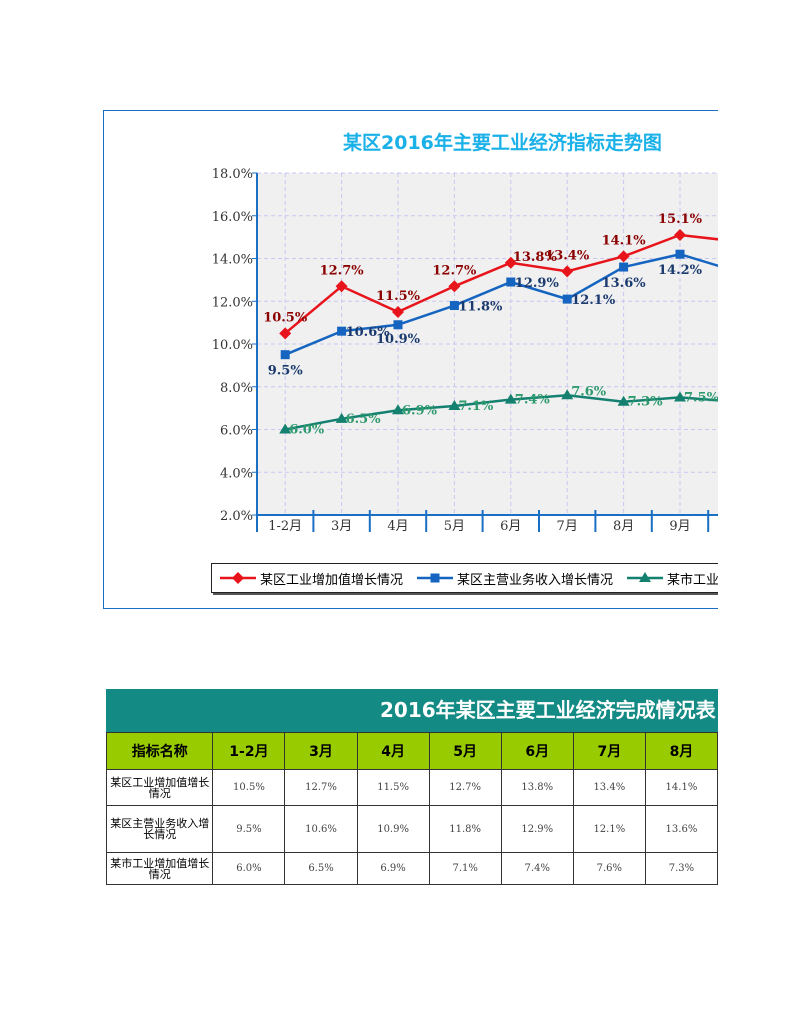  What do you see at coordinates (249, 751) in the screenshot?
I see `column-header: 1-2月` at bounding box center [249, 751].